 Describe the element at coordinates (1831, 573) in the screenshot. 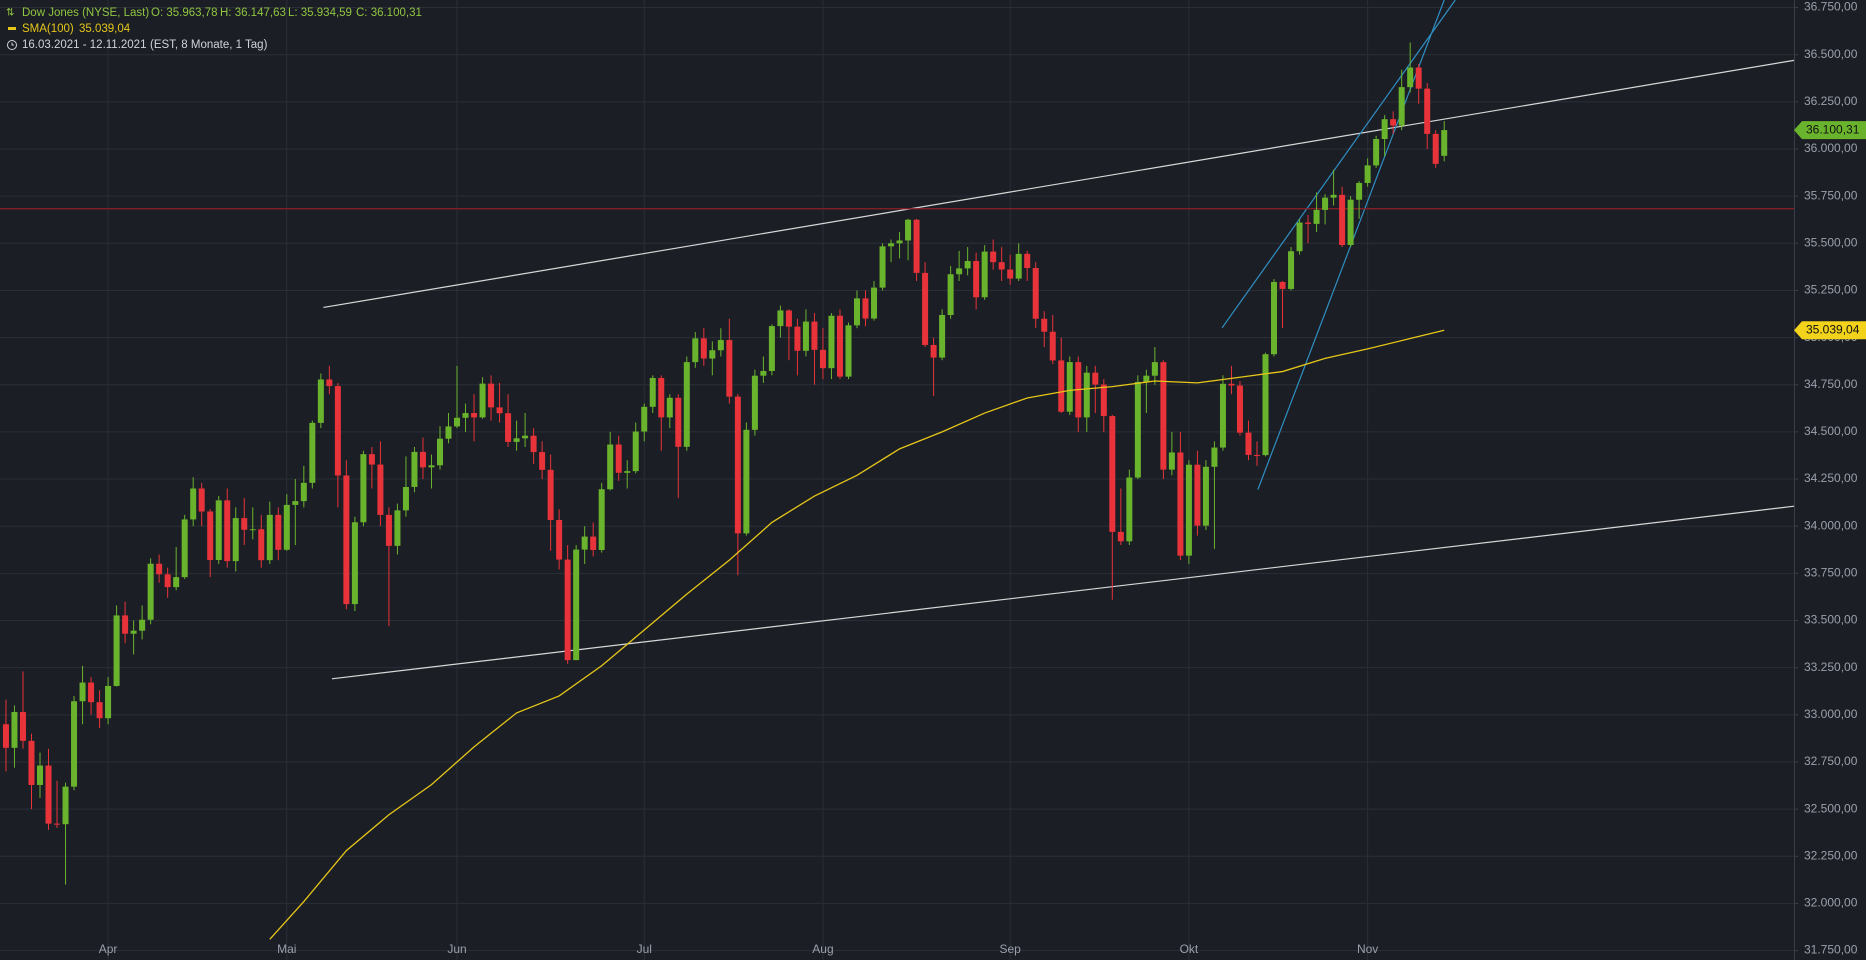

I see `y-tick-label: 33.750,00` at that location.